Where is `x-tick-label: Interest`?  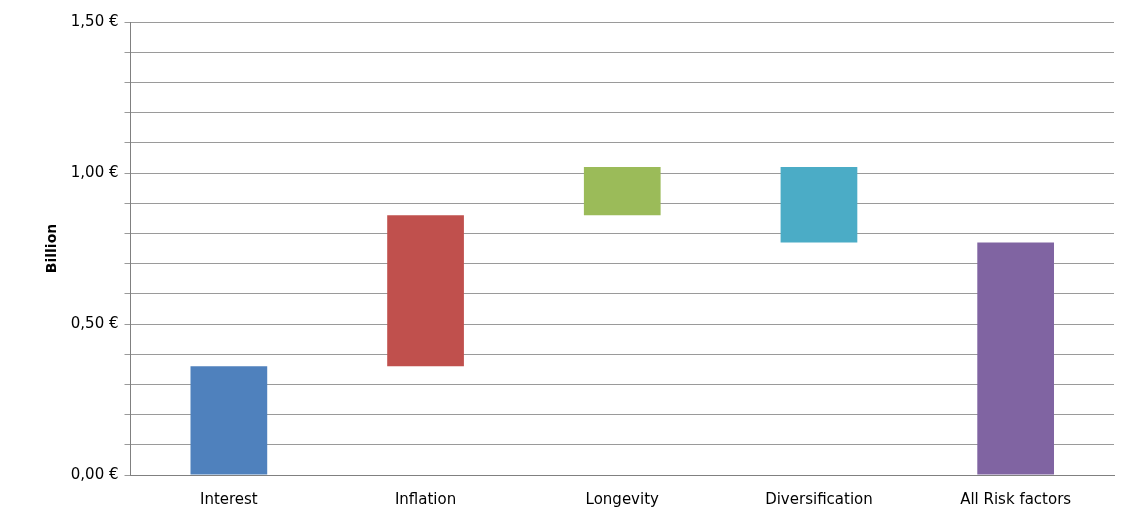 x-tick-label: Interest is located at coordinates (228, 498).